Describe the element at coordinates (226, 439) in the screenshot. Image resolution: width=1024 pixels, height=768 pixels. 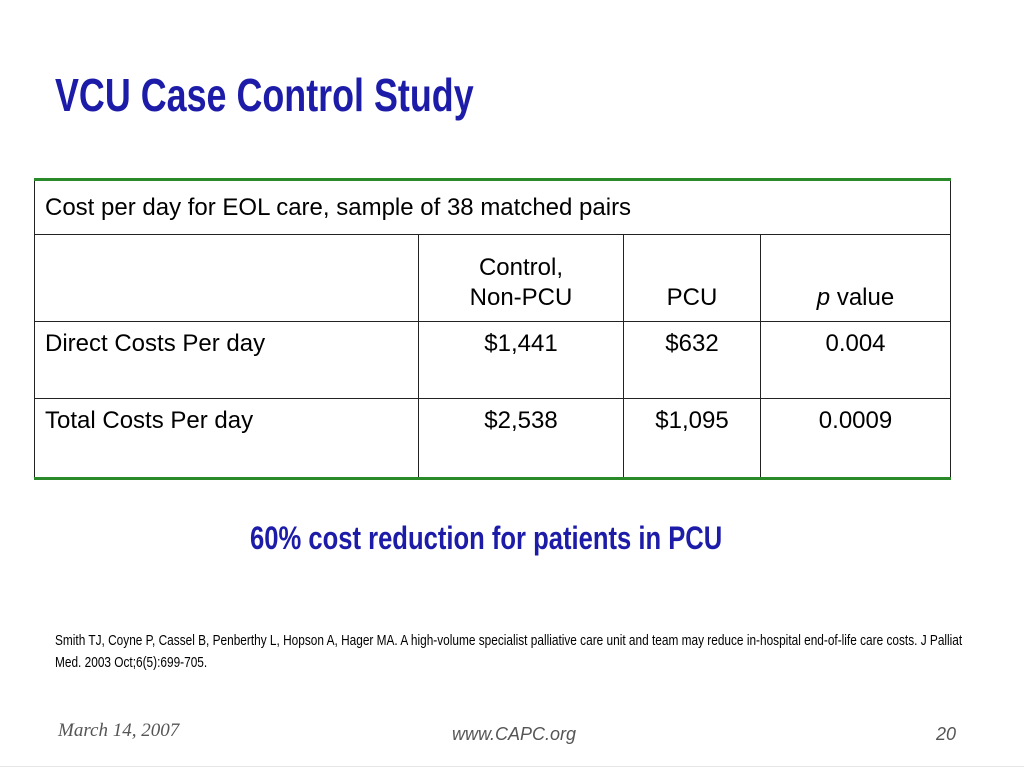
I see `row-label: Total Costs Per day` at that location.